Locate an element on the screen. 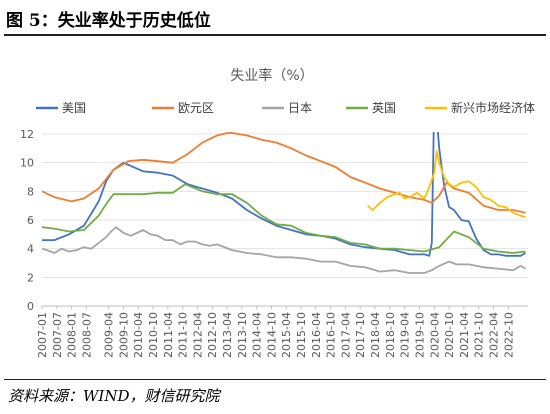 This screenshot has width=550, height=414. x-tick-label: 2016-04 is located at coordinates (316, 335).